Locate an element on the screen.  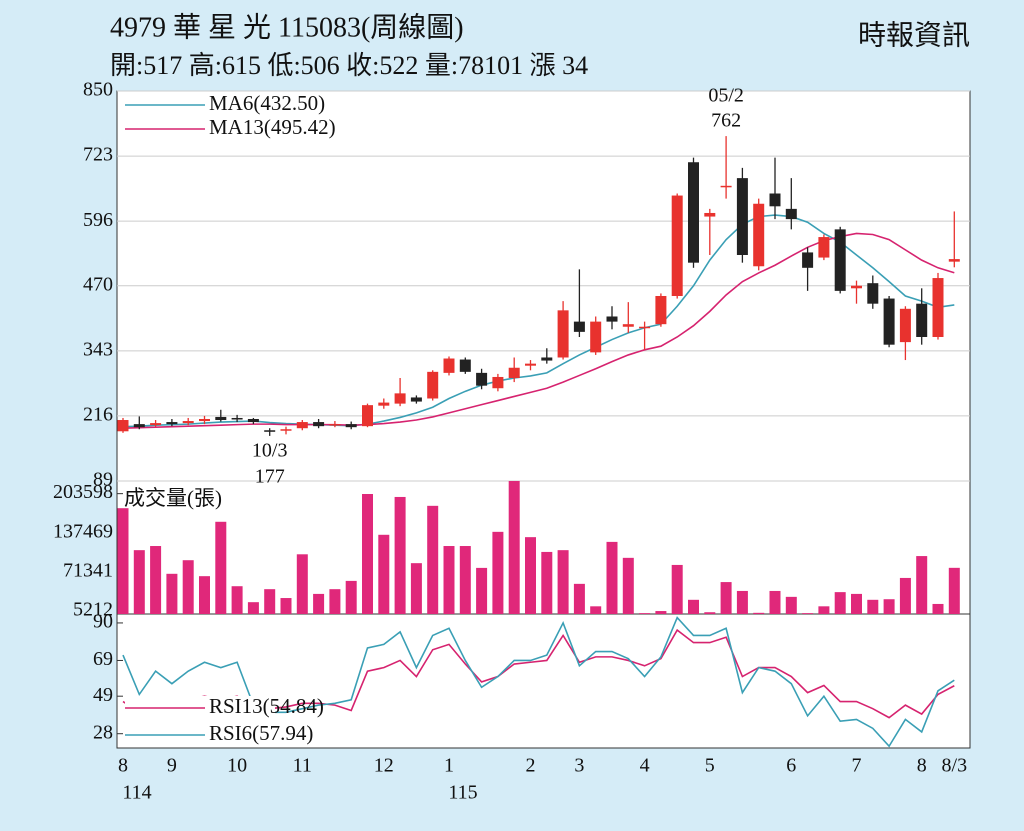
x-tick-label: 12 is located at coordinates (384, 766).